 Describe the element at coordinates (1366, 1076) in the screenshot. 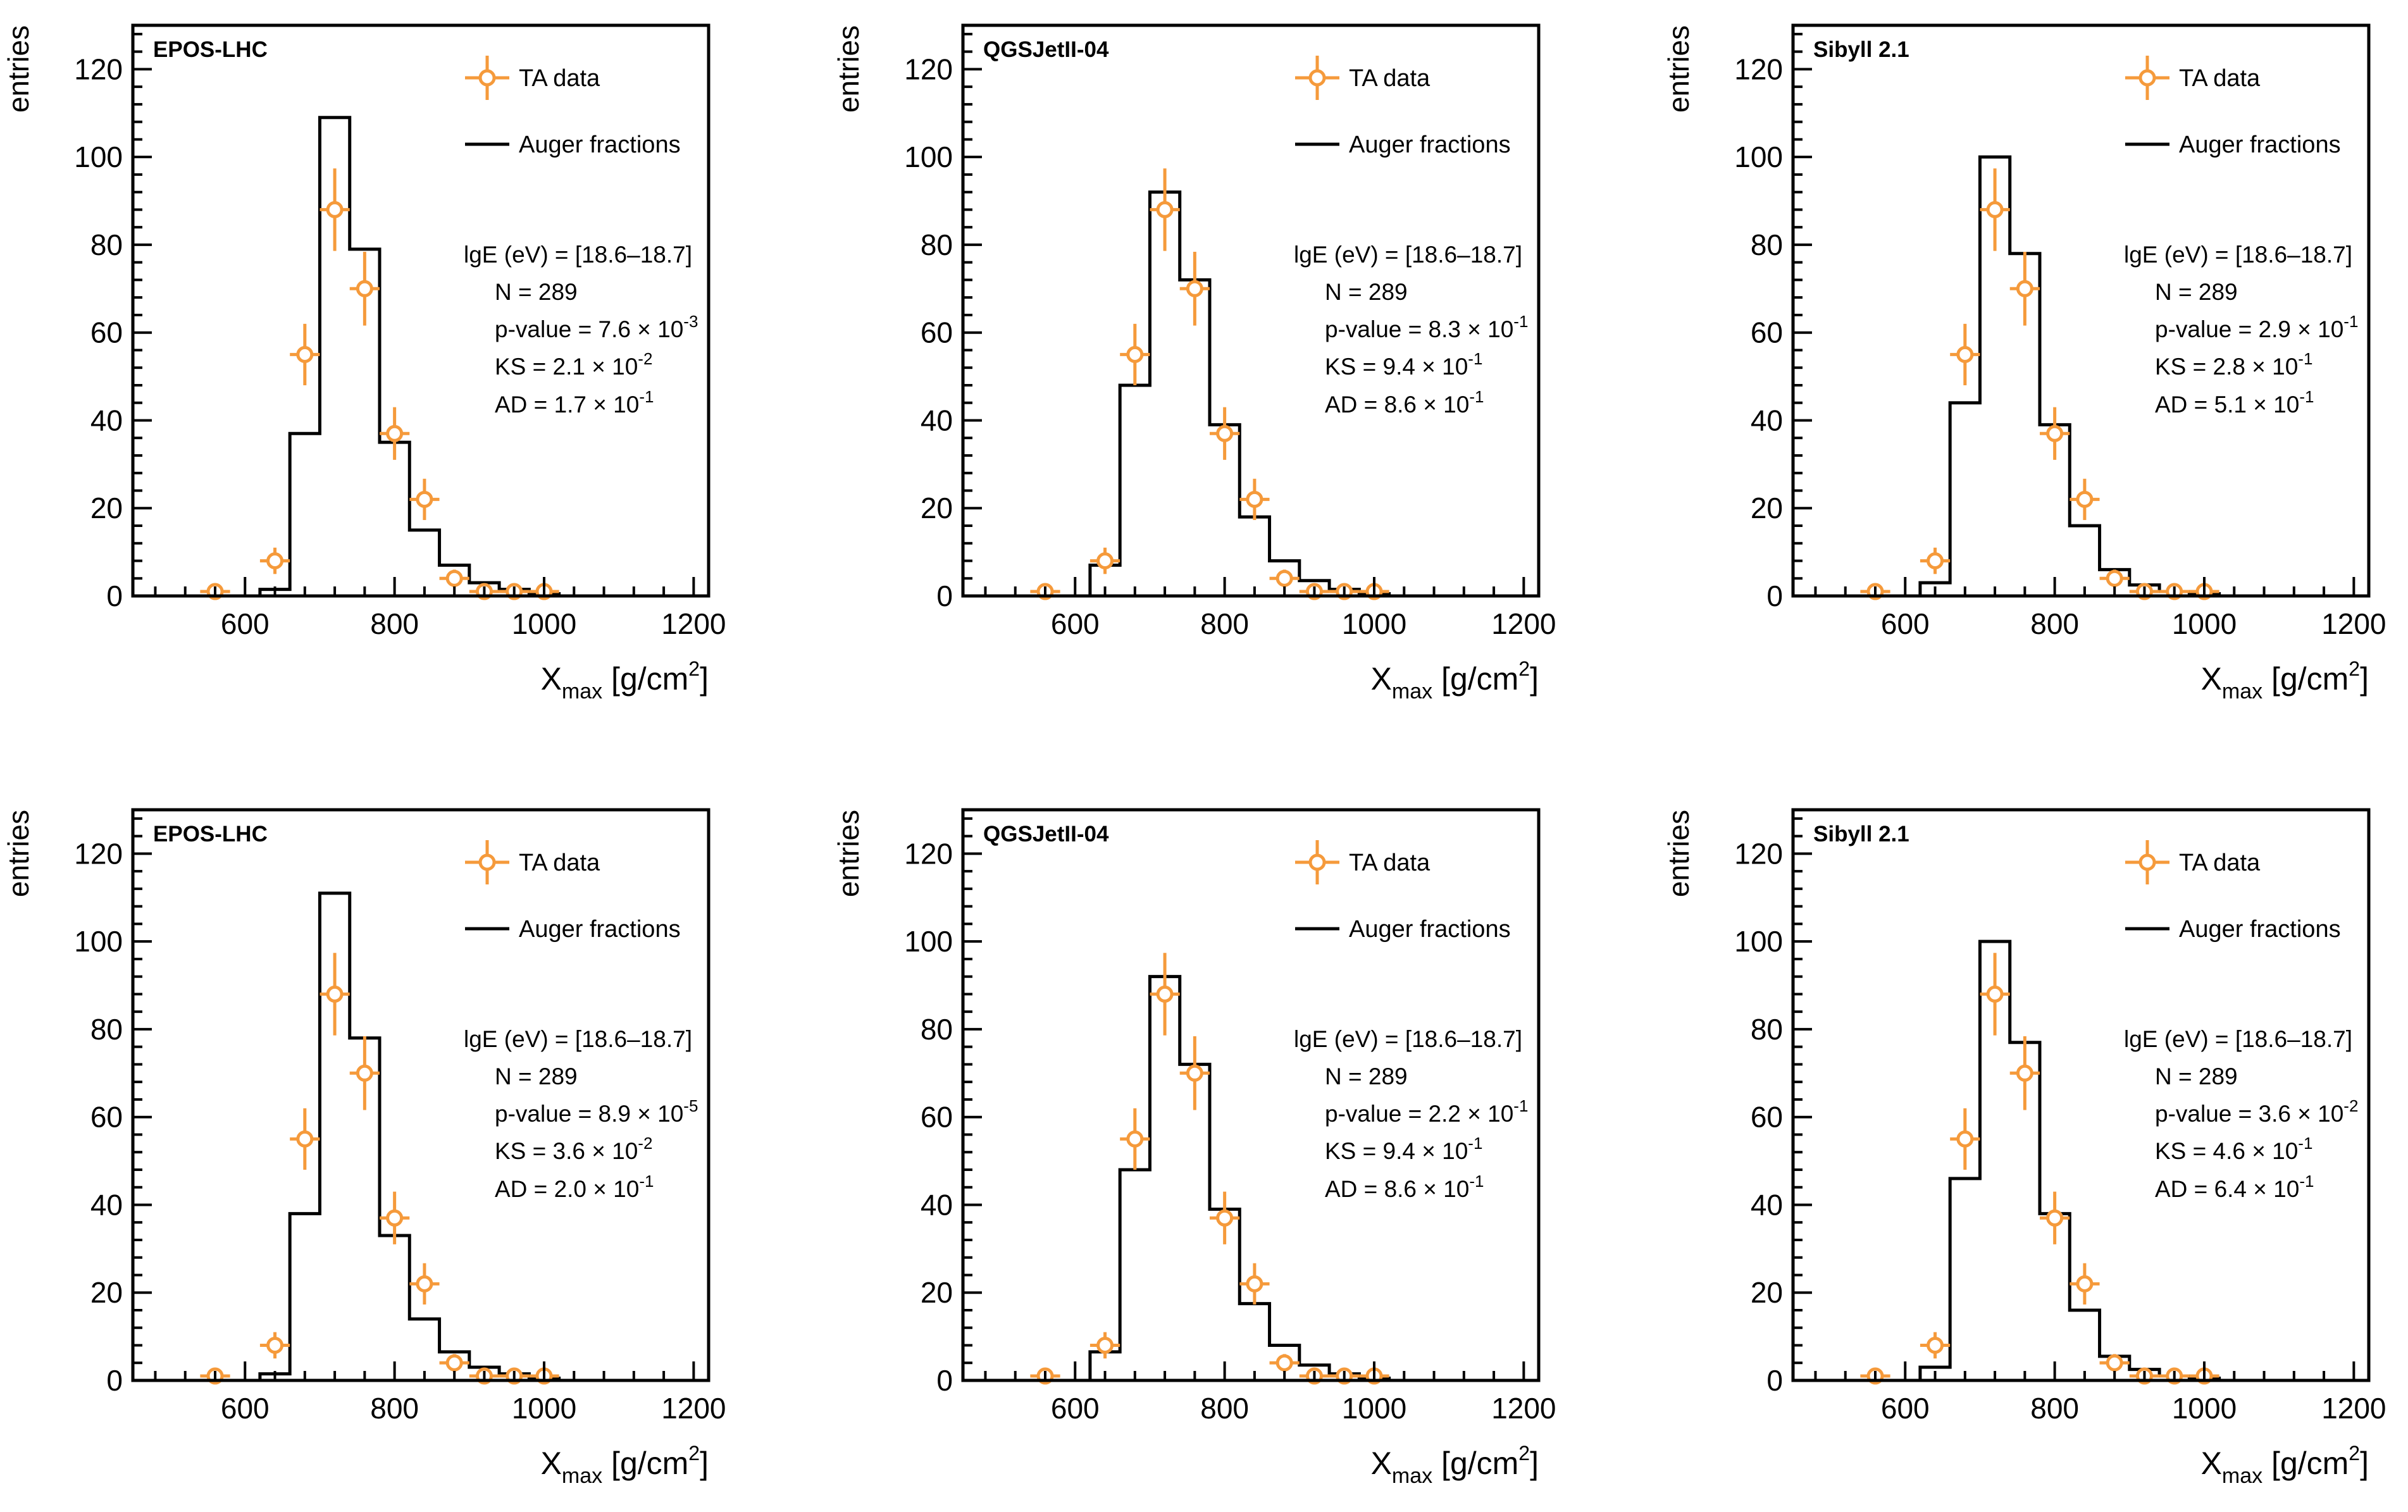

I see `stat-n: N = 289` at that location.